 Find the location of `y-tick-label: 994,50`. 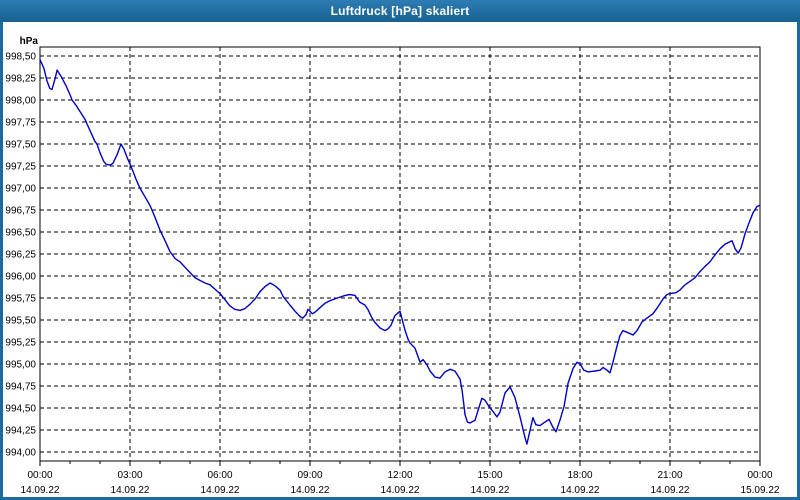

y-tick-label: 994,50 is located at coordinates (20, 409).